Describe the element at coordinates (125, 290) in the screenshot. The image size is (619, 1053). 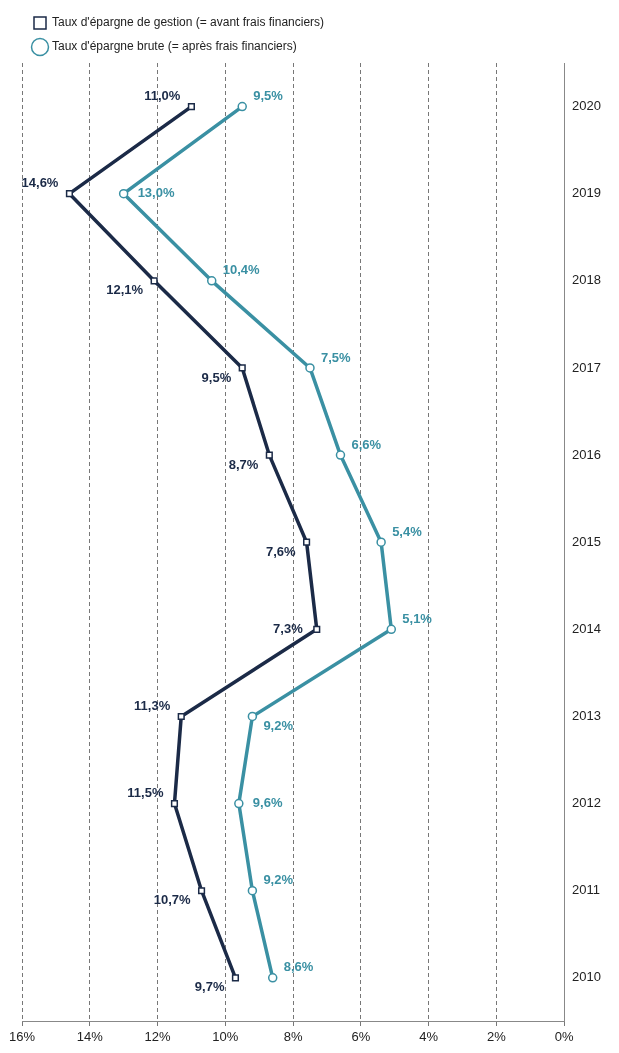
I see `data-label: 12,1%` at that location.